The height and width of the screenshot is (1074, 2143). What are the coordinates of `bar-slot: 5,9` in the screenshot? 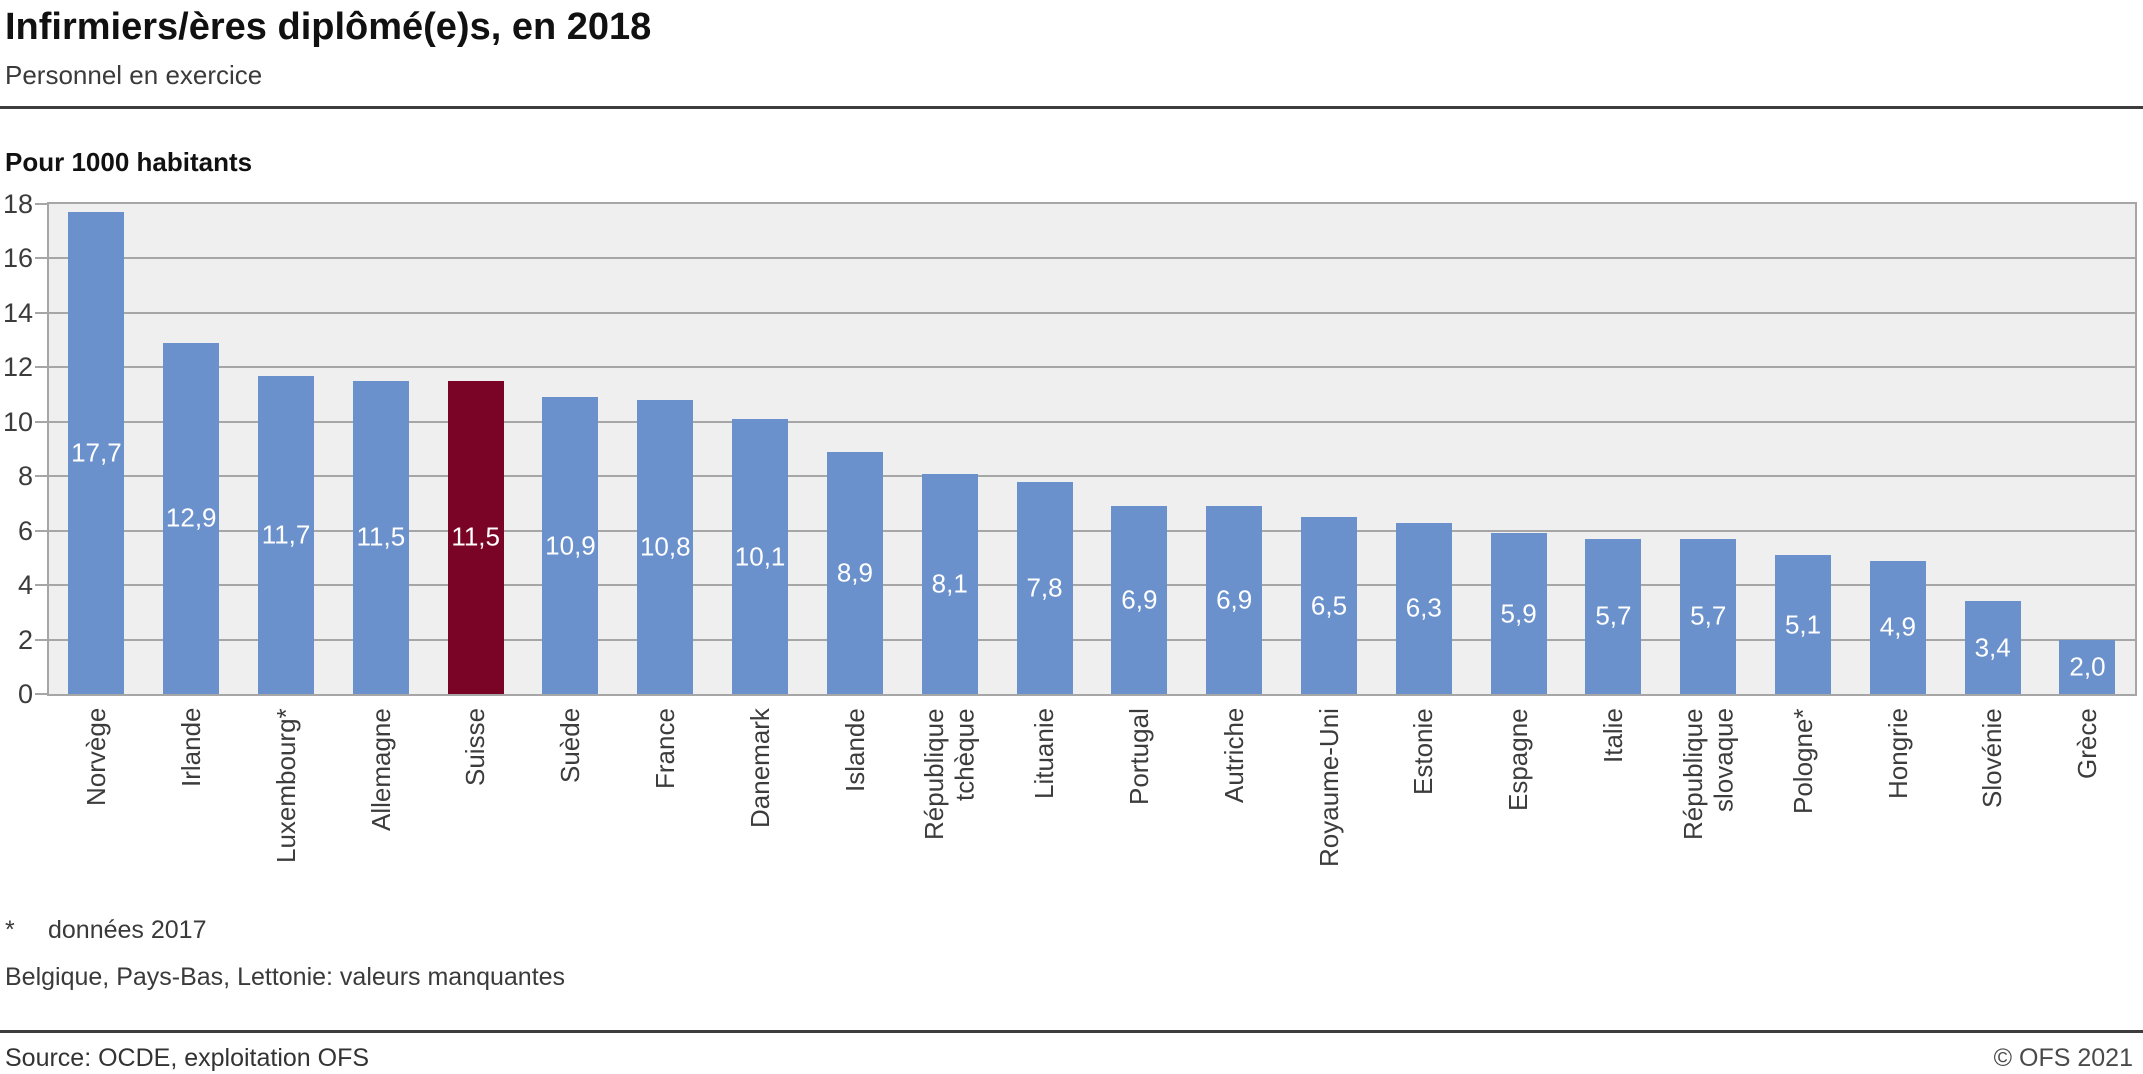 It's located at (1518, 449).